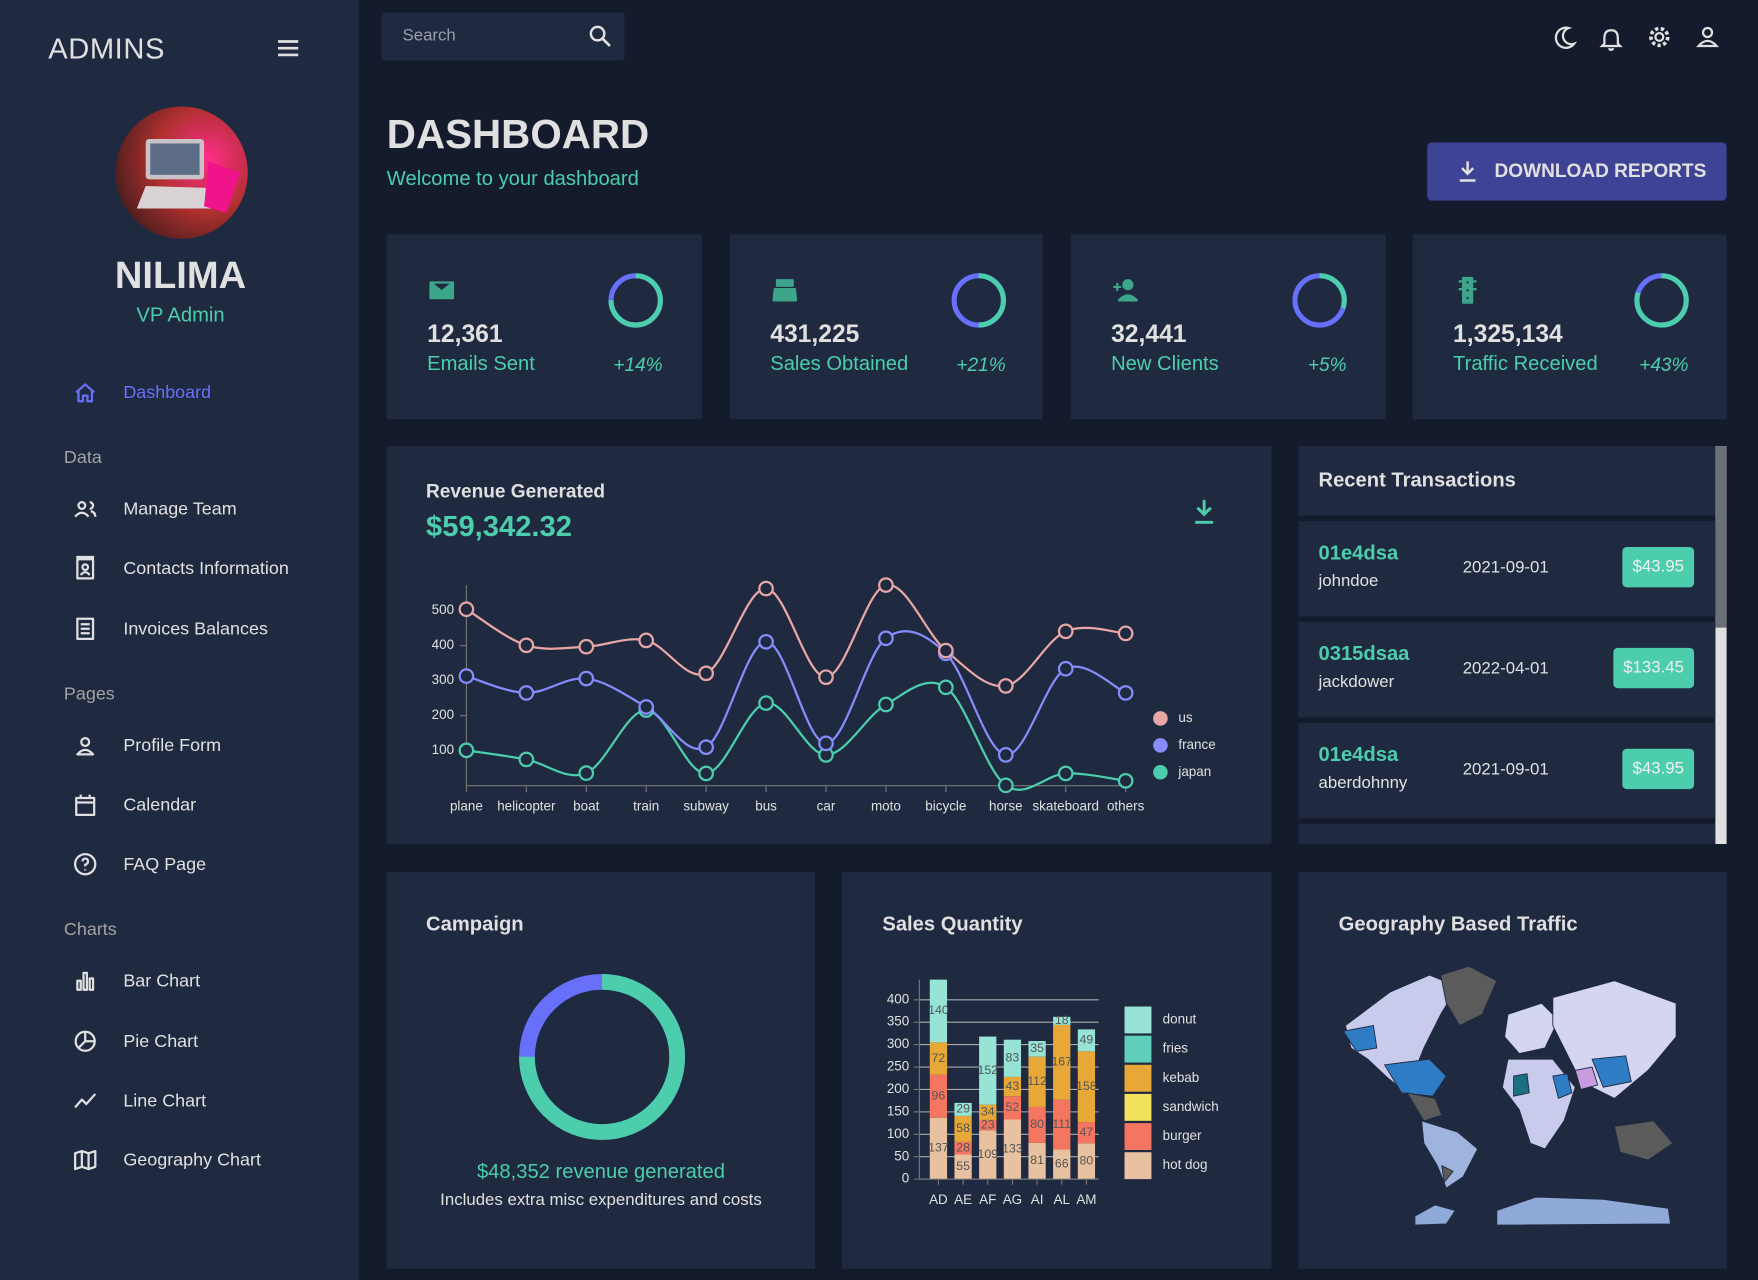 Image resolution: width=1758 pixels, height=1280 pixels. Describe the element at coordinates (599, 36) in the screenshot. I see `search-icon` at that location.